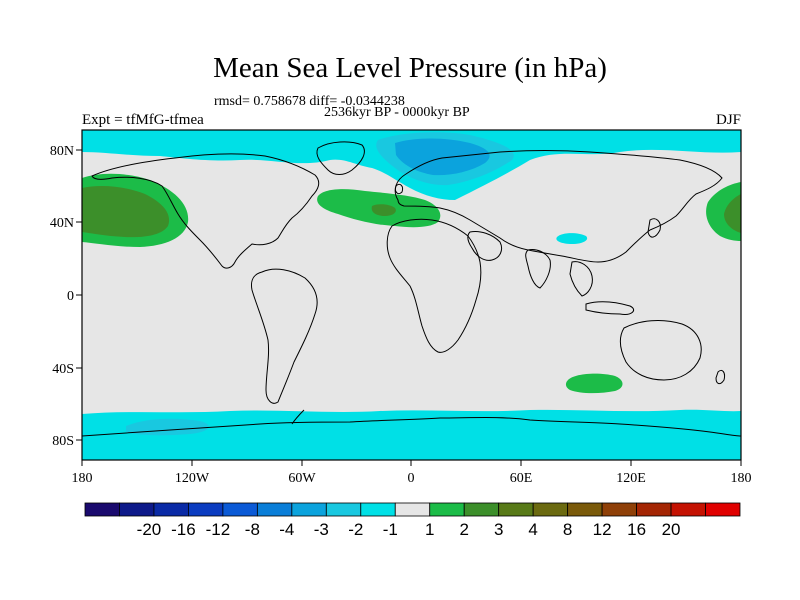  What do you see at coordinates (429, 529) in the screenshot?
I see `colorbar-label: 1` at bounding box center [429, 529].